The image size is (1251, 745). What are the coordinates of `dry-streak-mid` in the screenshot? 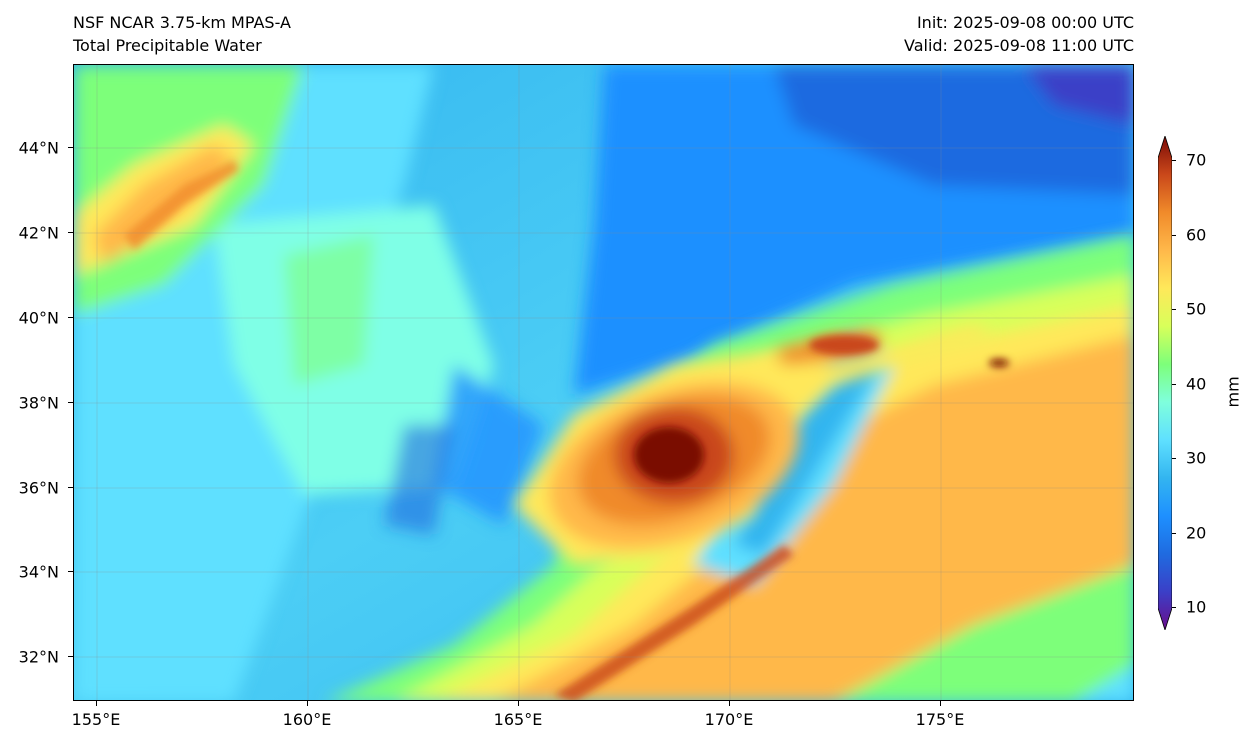 It's located at (489, 445).